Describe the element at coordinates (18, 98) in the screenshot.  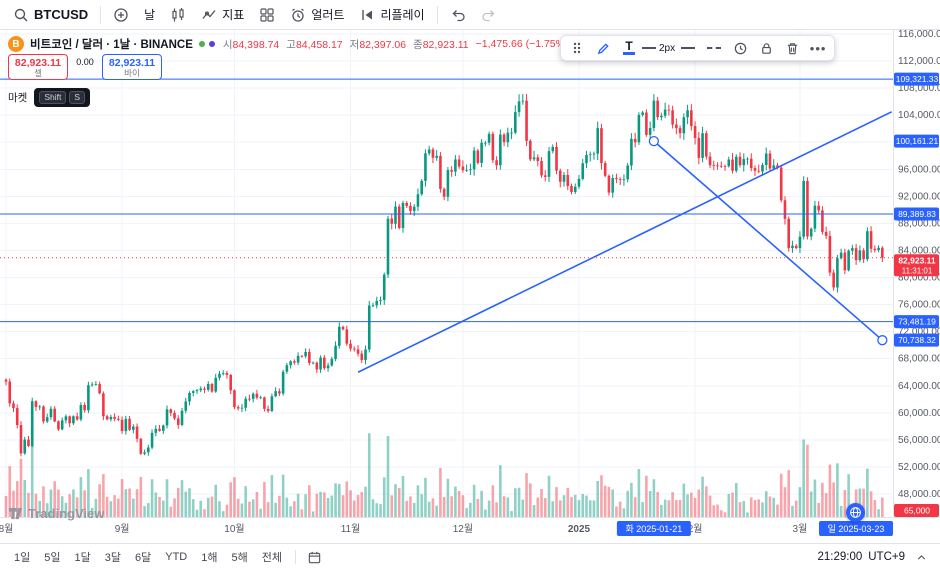
I see `order-type-selector: 마켓` at that location.